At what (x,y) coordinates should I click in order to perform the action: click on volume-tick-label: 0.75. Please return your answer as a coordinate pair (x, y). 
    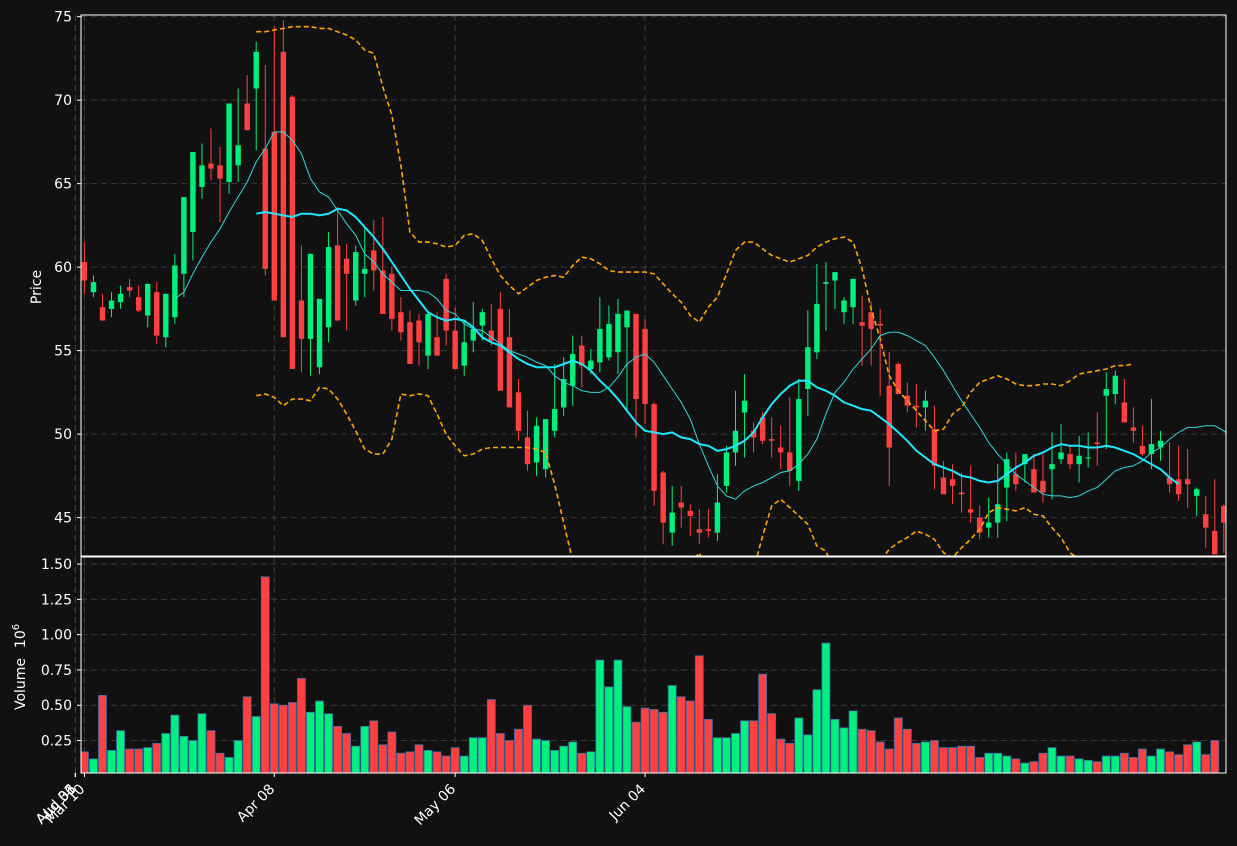
    Looking at the image, I should click on (56, 671).